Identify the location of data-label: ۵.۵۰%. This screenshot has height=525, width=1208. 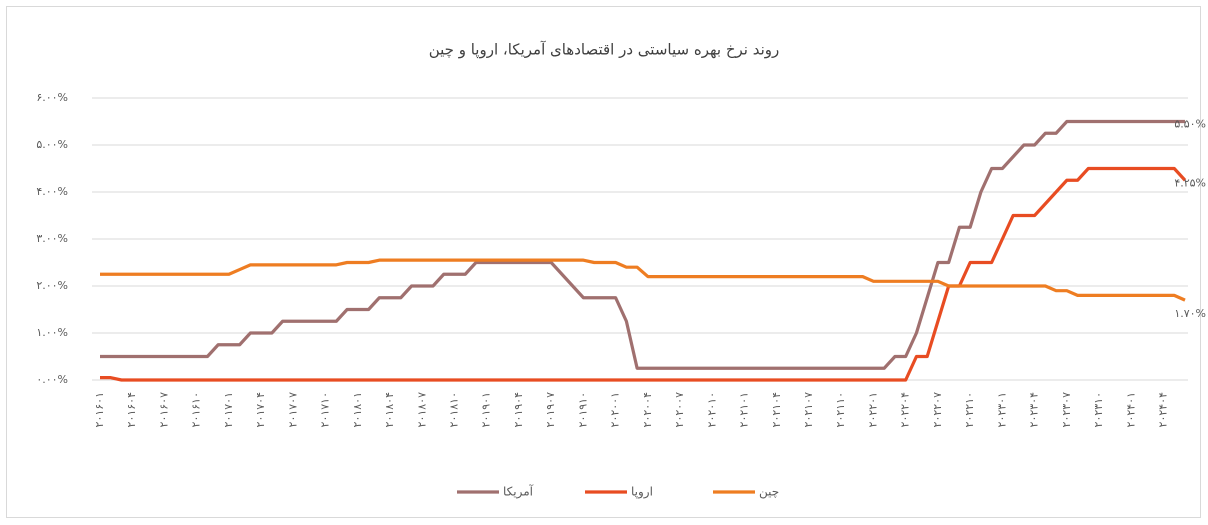
(1190, 124).